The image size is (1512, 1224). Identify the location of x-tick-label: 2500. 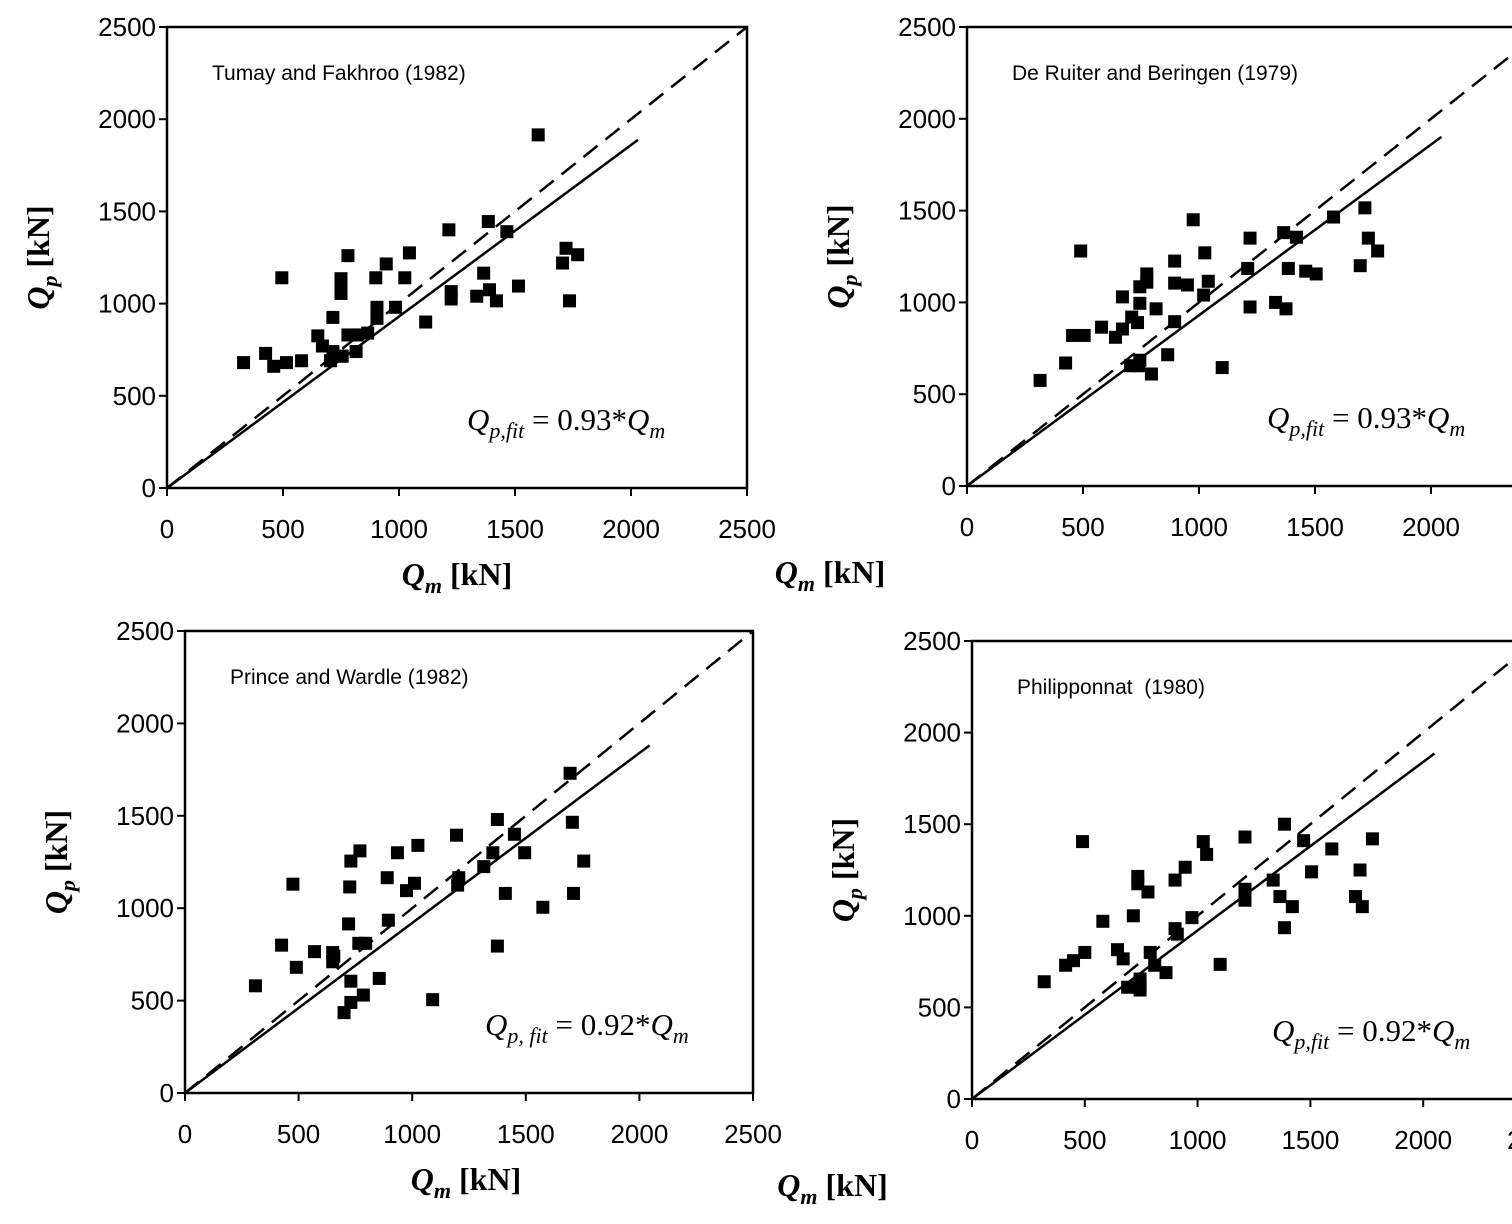
(753, 1134).